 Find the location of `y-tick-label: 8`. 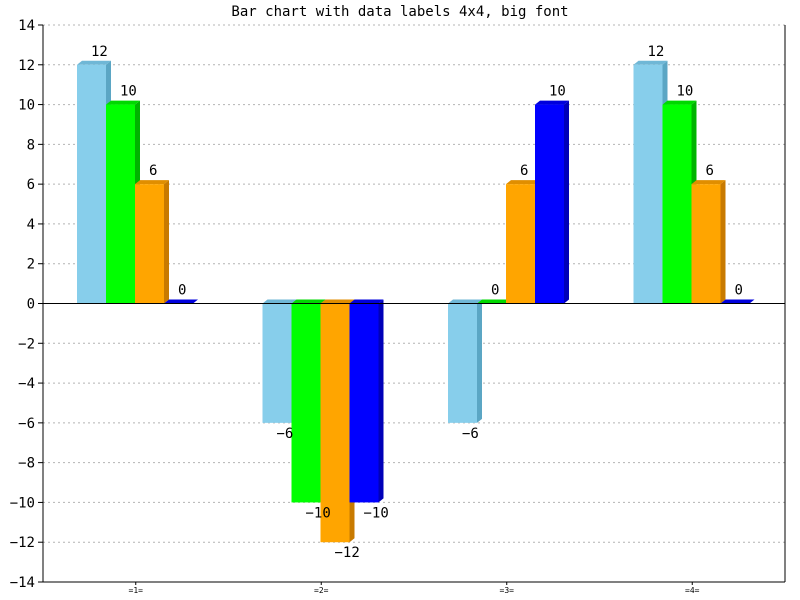

y-tick-label: 8 is located at coordinates (31, 145).